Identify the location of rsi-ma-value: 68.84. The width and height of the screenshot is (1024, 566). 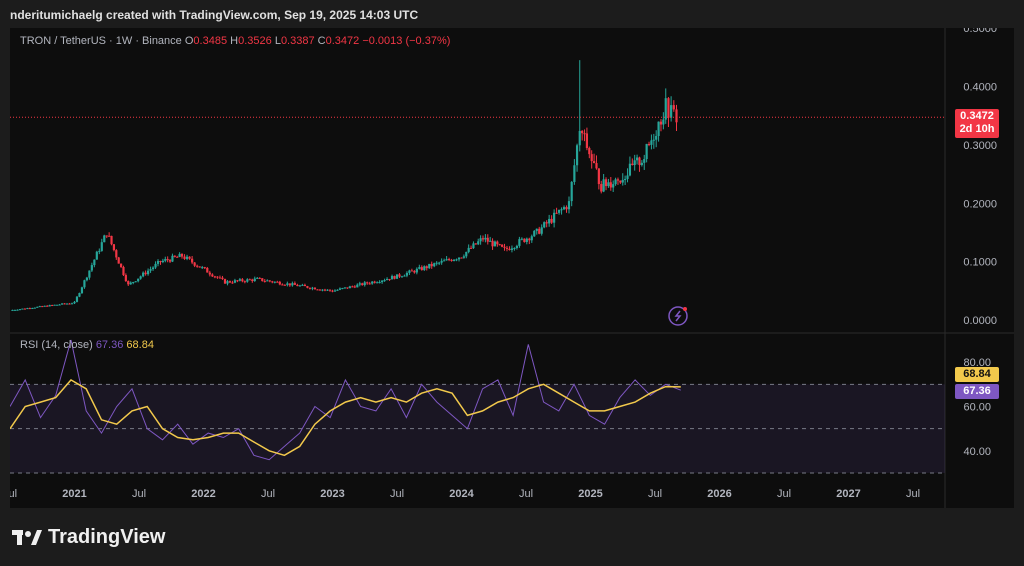
(140, 345).